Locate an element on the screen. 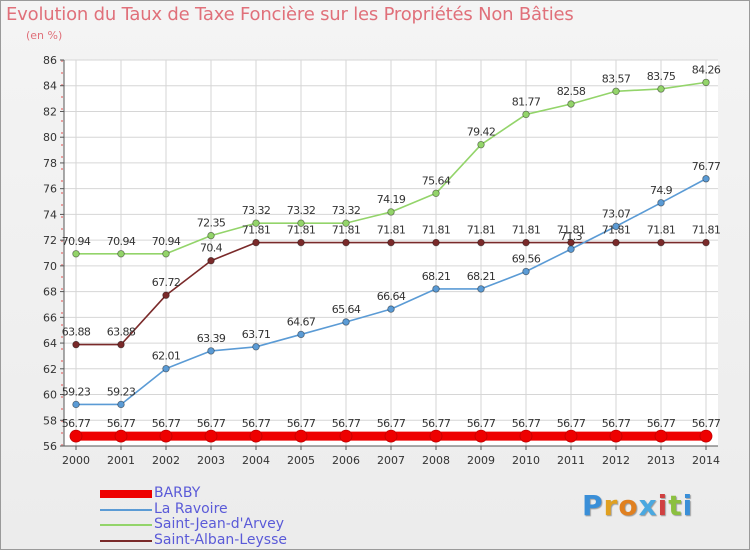  data-label: 63.39 is located at coordinates (211, 338).